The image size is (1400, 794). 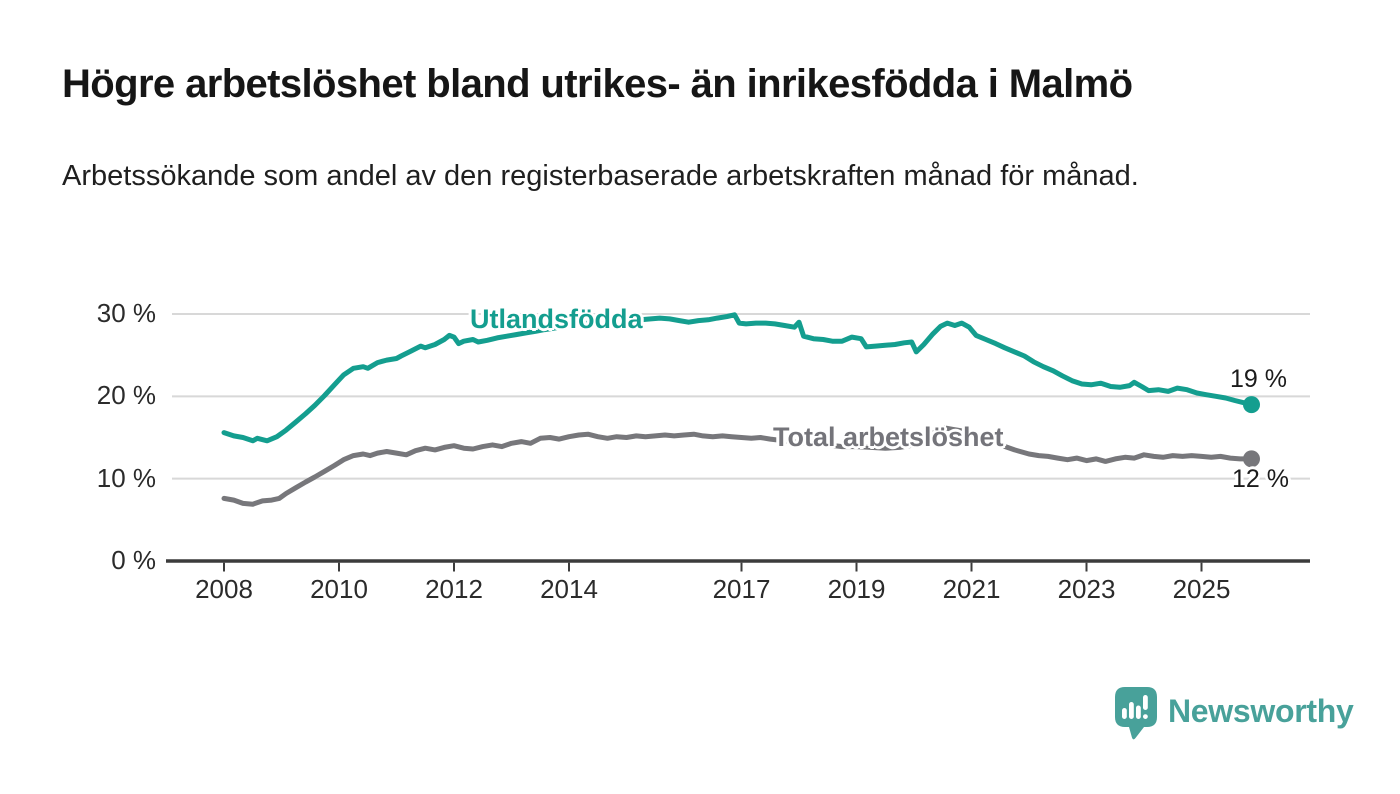 I want to click on series-label-total-arbetsloshet: Total arbetslöshet, so click(x=888, y=437).